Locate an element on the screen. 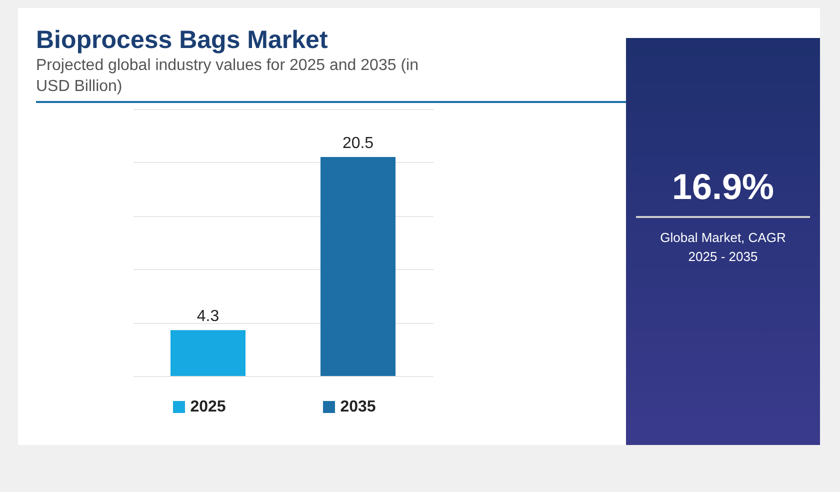 The height and width of the screenshot is (492, 840). data-label: 4.3 is located at coordinates (208, 317).